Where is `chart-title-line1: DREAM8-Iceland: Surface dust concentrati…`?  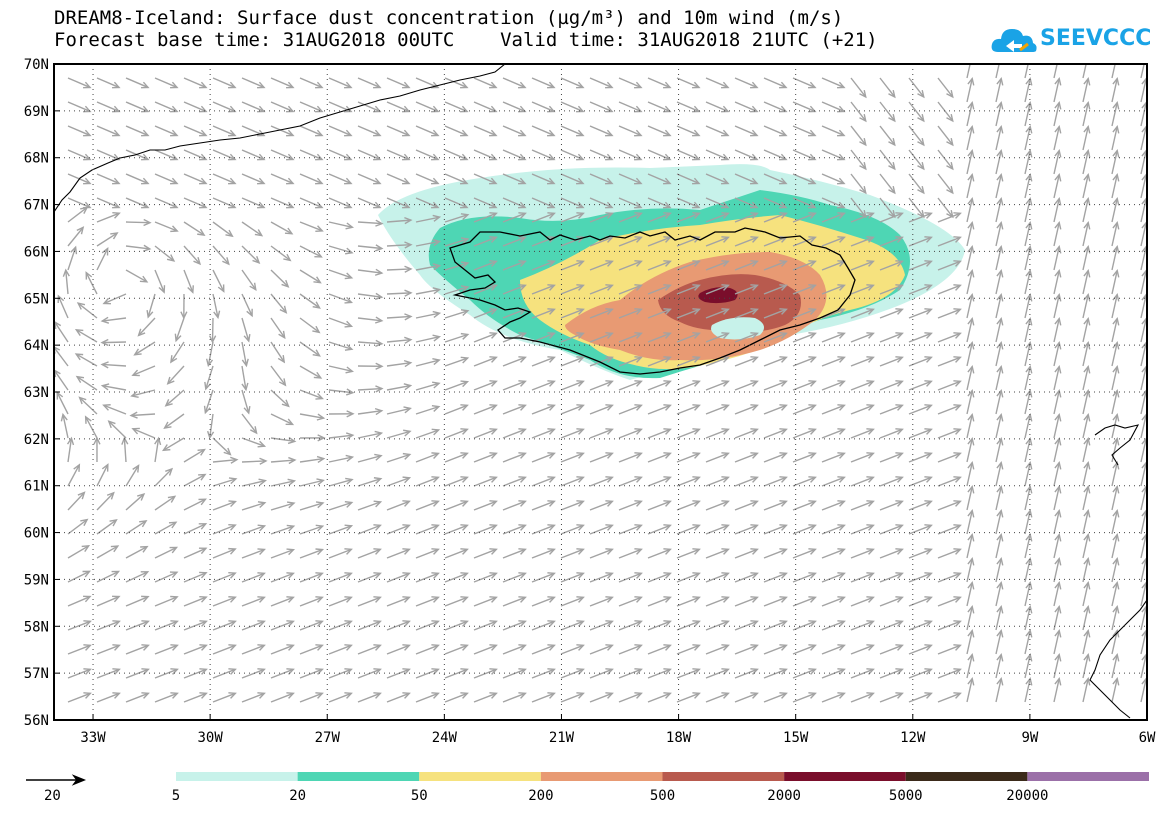
chart-title-line1: DREAM8-Iceland: Surface dust concentrati… is located at coordinates (449, 18).